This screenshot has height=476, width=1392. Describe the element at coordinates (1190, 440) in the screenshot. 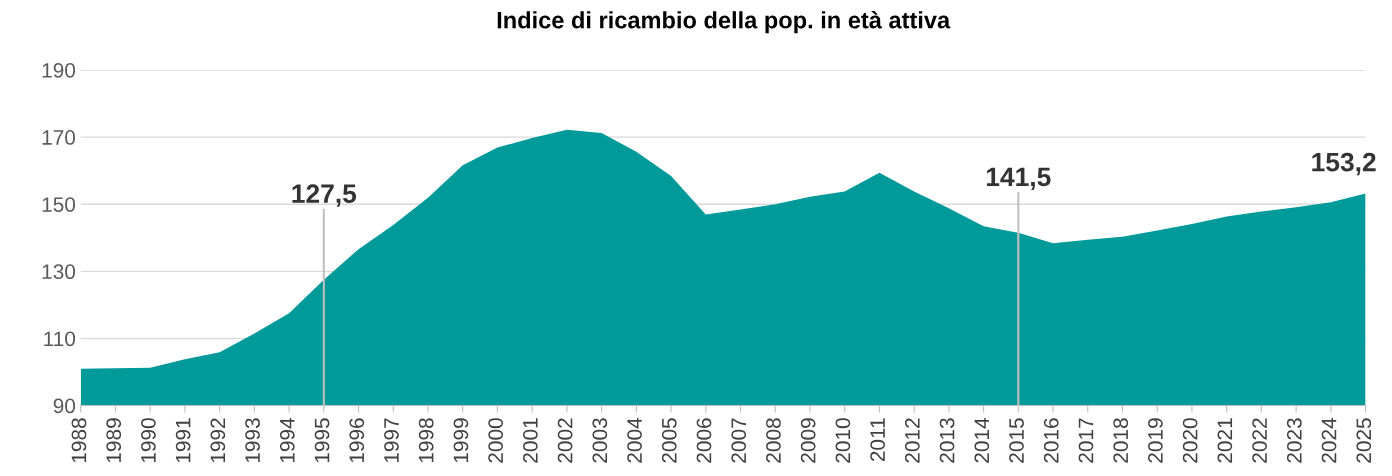

I see `x-tick-label: 2020` at that location.